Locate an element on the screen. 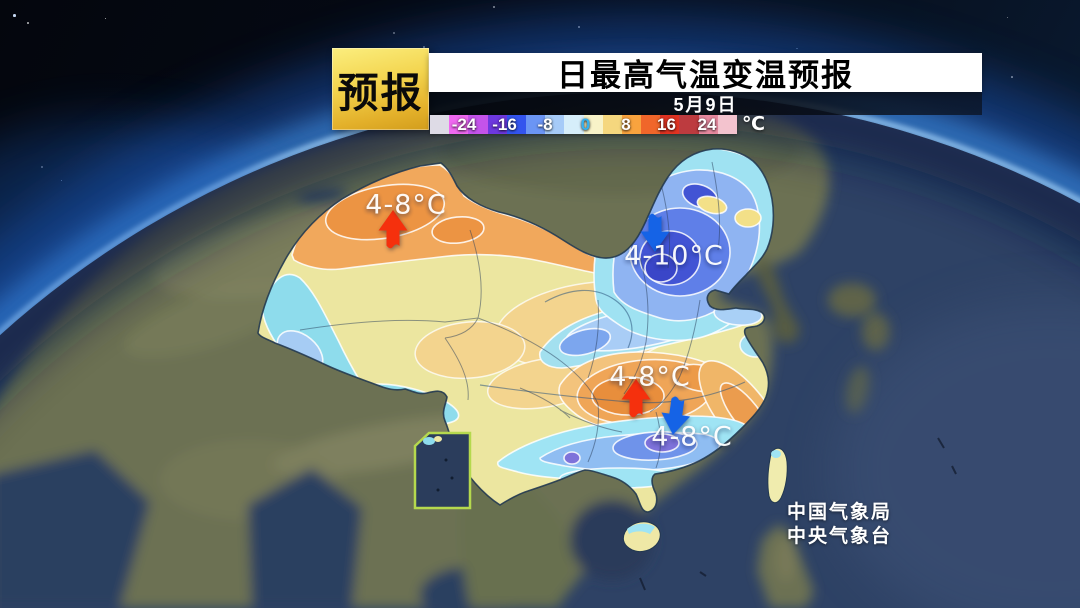 The height and width of the screenshot is (608, 1080). cooling-arrow-northeast is located at coordinates (655, 232).